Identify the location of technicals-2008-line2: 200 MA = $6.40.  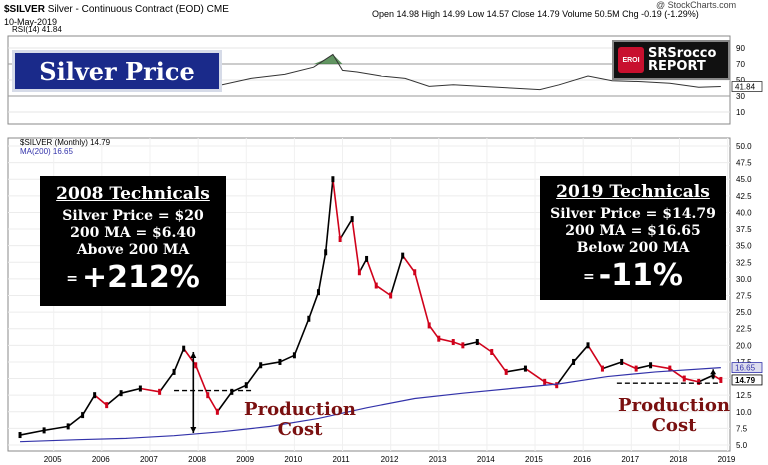
(133, 233).